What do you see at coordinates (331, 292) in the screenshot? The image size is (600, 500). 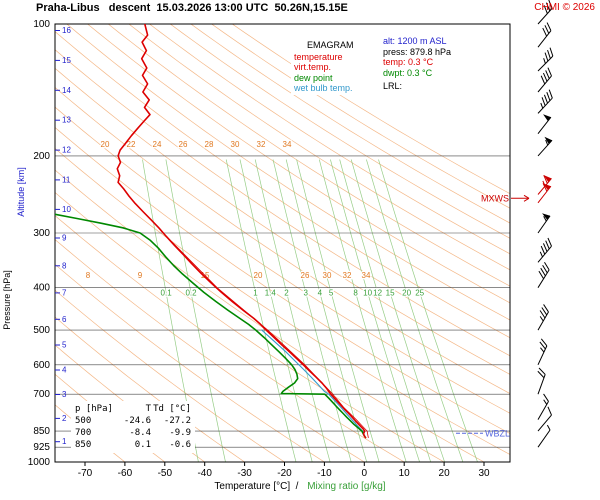 I see `mixing-ratio-label: 5` at bounding box center [331, 292].